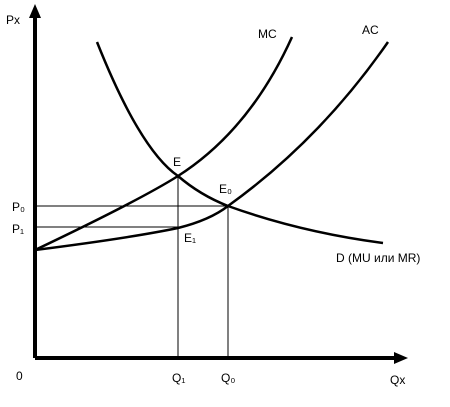 This screenshot has height=407, width=450. I want to click on point-e0: E₀, so click(225, 189).